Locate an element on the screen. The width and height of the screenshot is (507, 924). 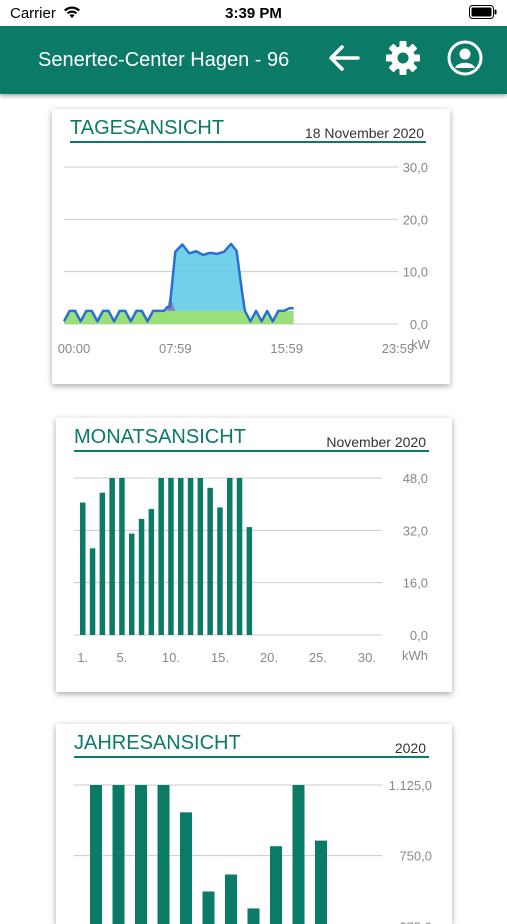
month-x-tick-label: 10. is located at coordinates (171, 657).